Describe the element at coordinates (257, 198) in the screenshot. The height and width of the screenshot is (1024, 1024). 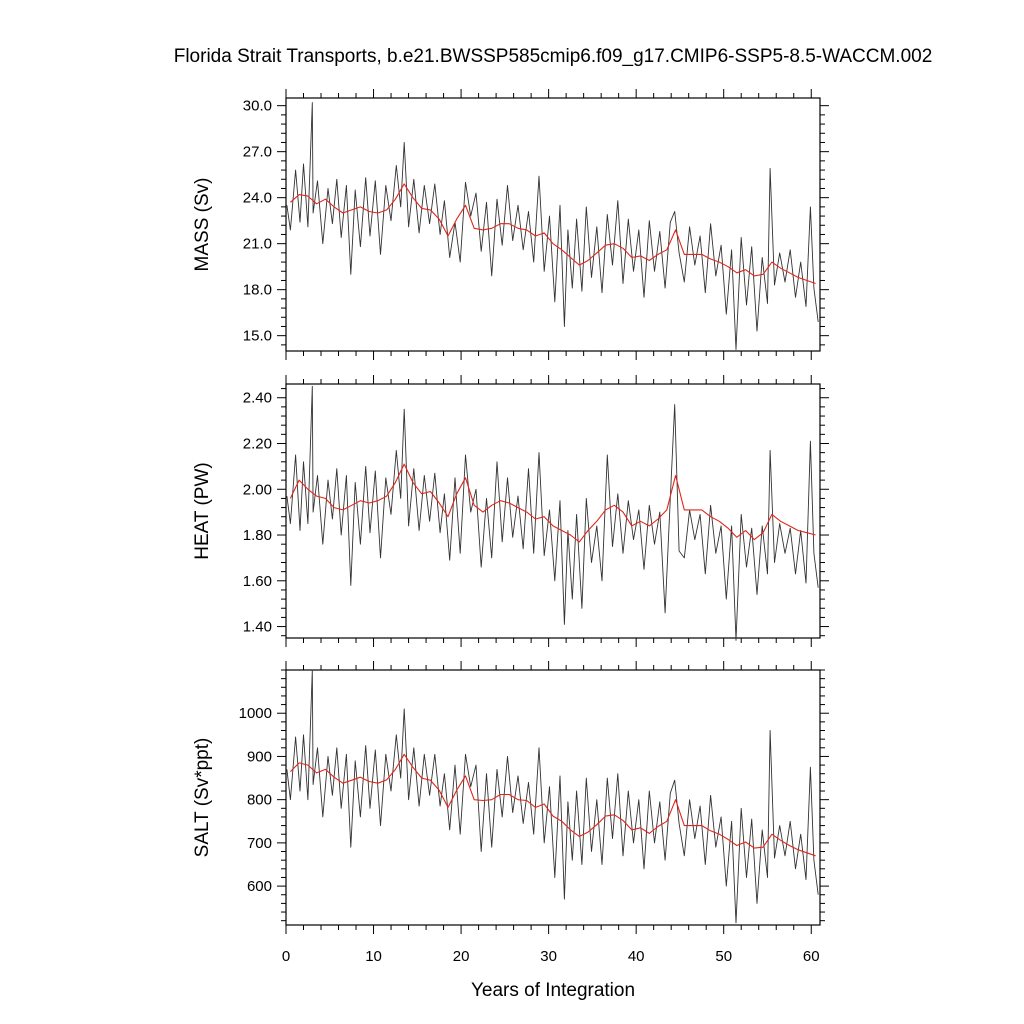
I see `y-tick-label: 24.0` at that location.